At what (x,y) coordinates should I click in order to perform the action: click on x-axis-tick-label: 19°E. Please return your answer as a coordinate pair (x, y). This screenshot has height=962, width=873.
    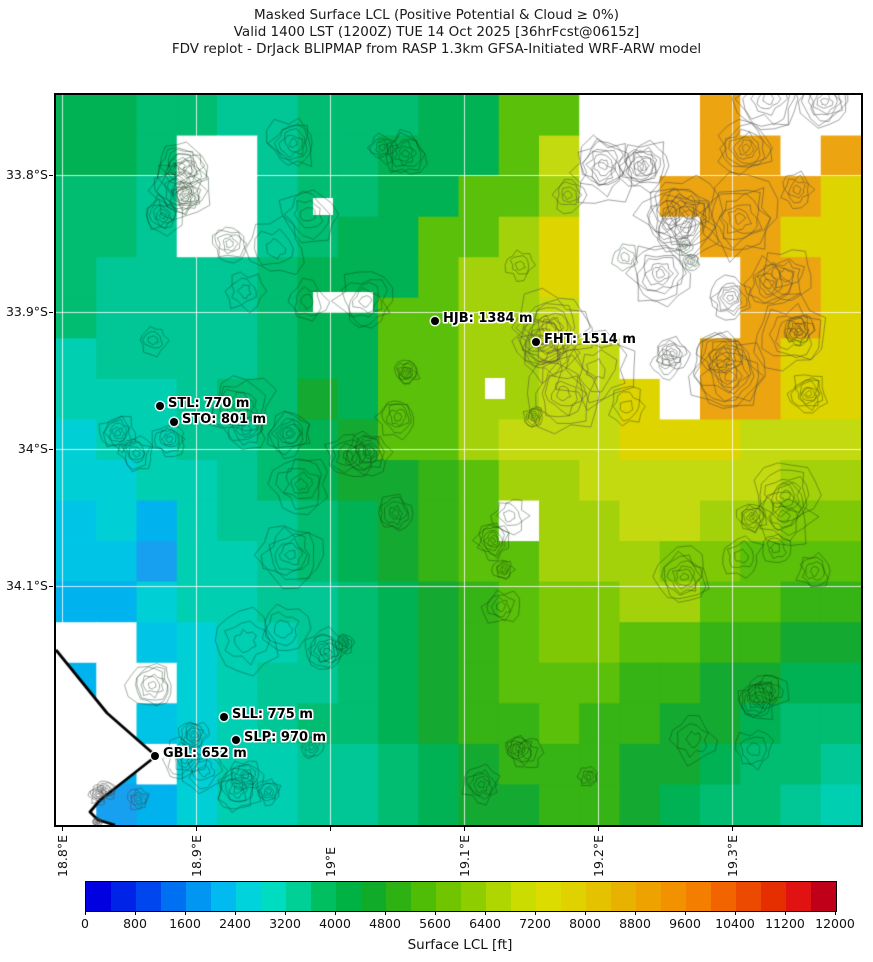
    Looking at the image, I should click on (330, 861).